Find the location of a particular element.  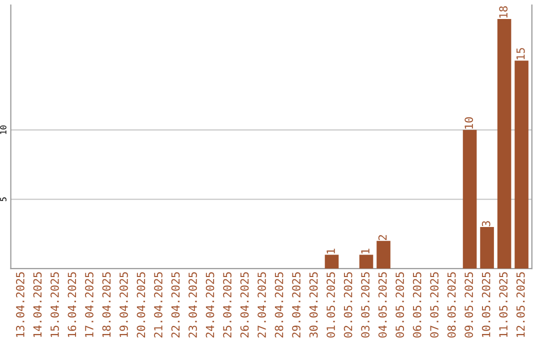

x-tick-label: 11.05.2025 is located at coordinates (503, 304).